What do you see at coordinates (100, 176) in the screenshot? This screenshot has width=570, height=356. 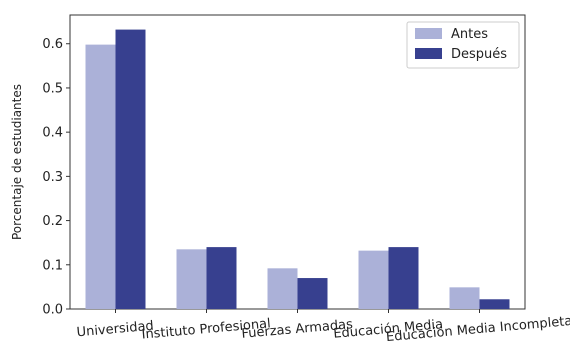 I see `bar-antes-universidad` at bounding box center [100, 176].